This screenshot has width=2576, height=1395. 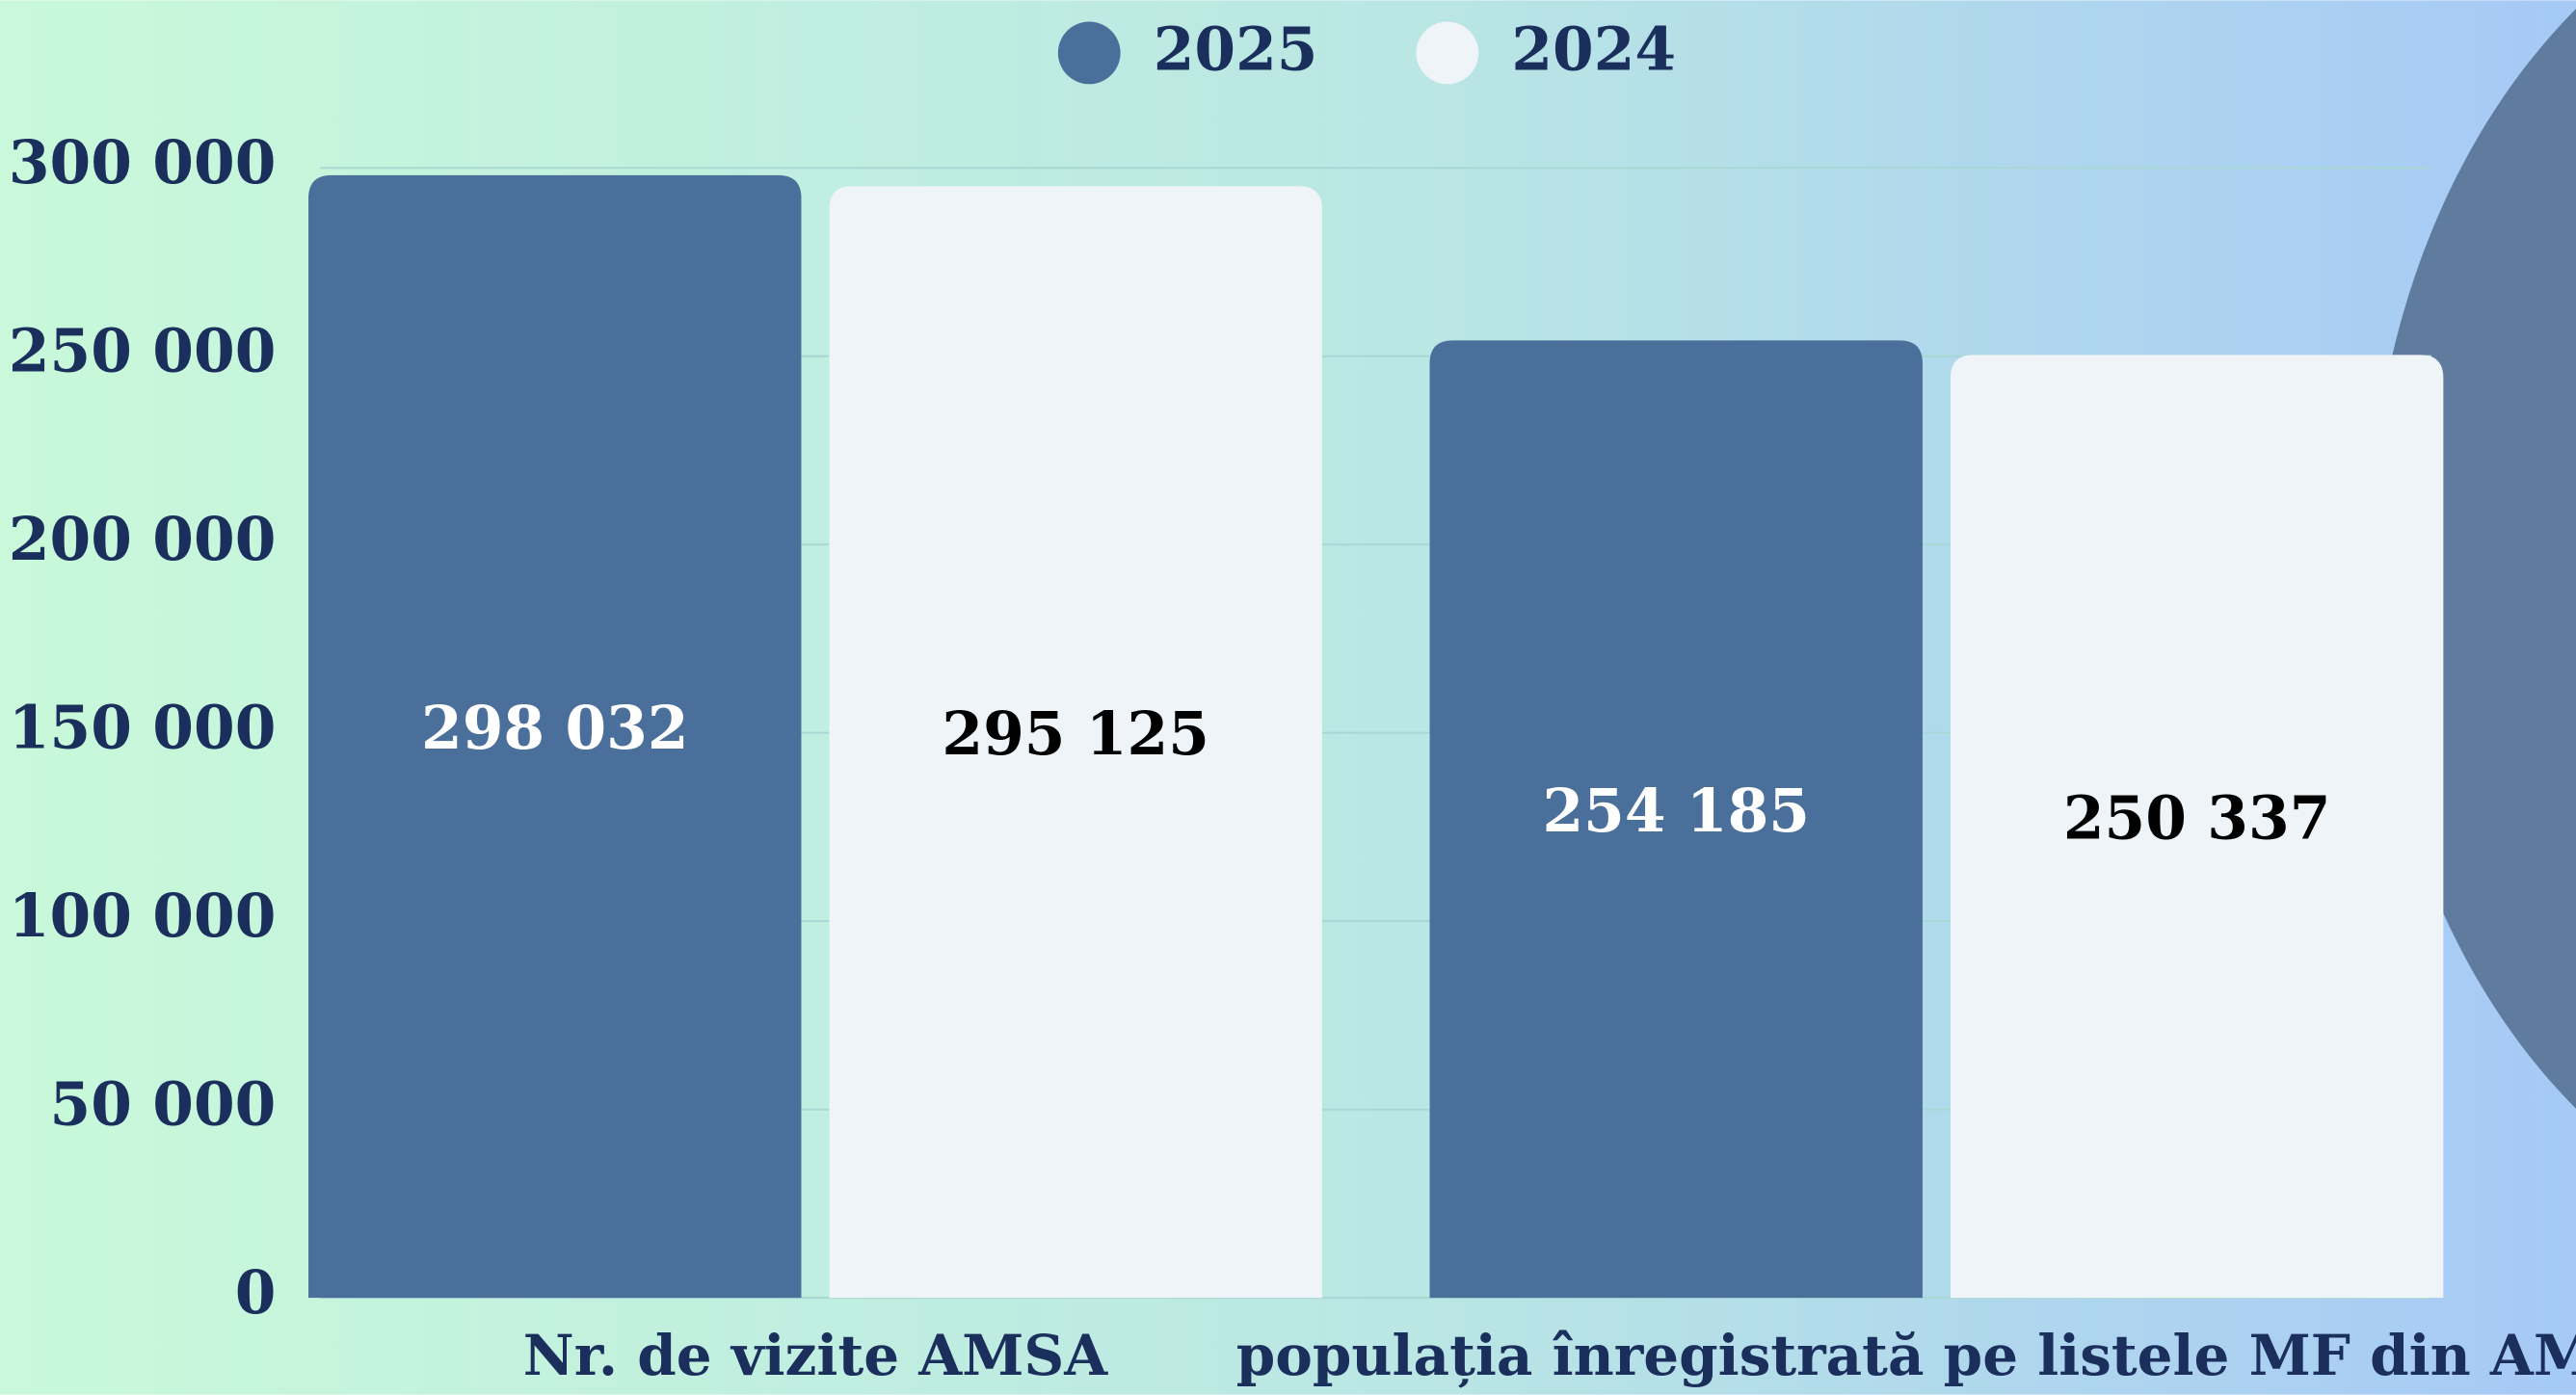 I want to click on y-tick-label: 250 000, so click(x=143, y=351).